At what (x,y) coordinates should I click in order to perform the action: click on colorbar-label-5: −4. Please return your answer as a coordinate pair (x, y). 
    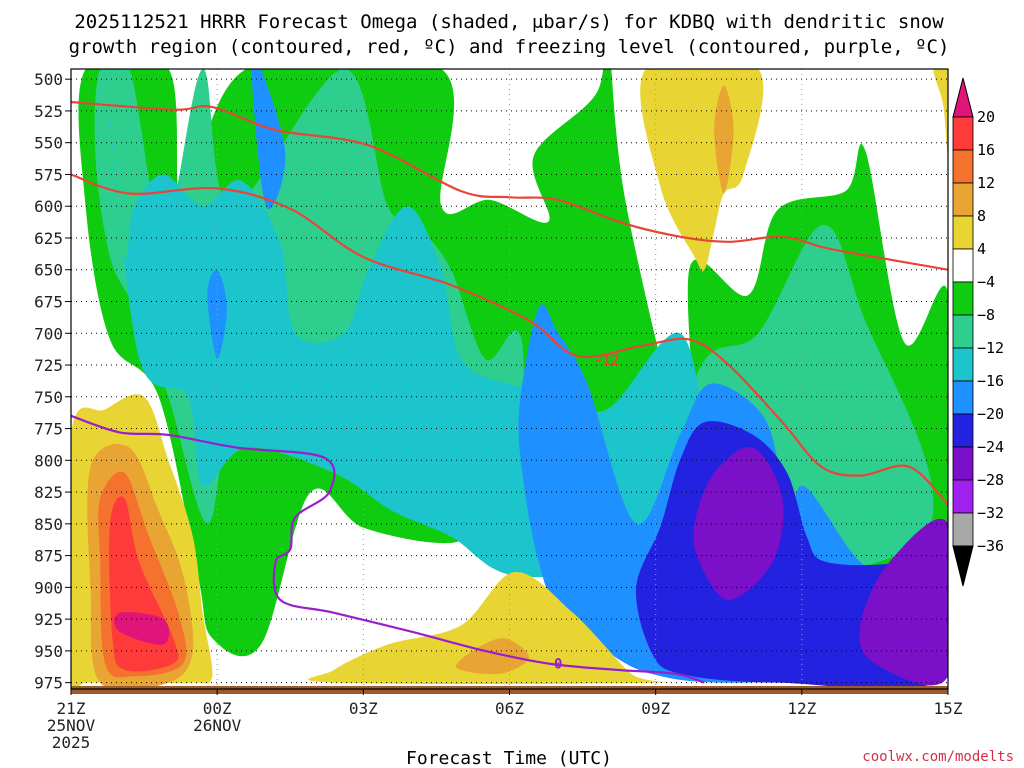
    Looking at the image, I should click on (986, 282).